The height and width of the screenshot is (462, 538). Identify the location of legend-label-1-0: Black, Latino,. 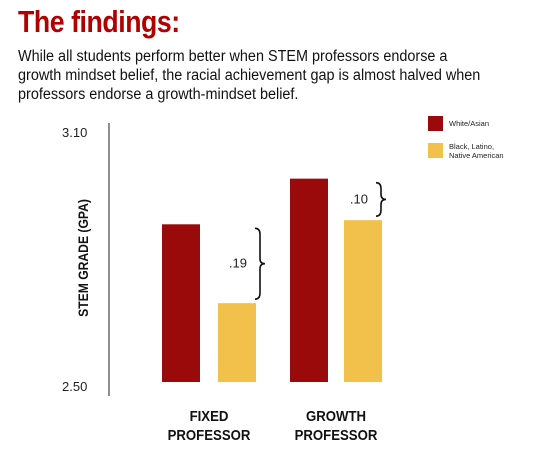
(471, 146).